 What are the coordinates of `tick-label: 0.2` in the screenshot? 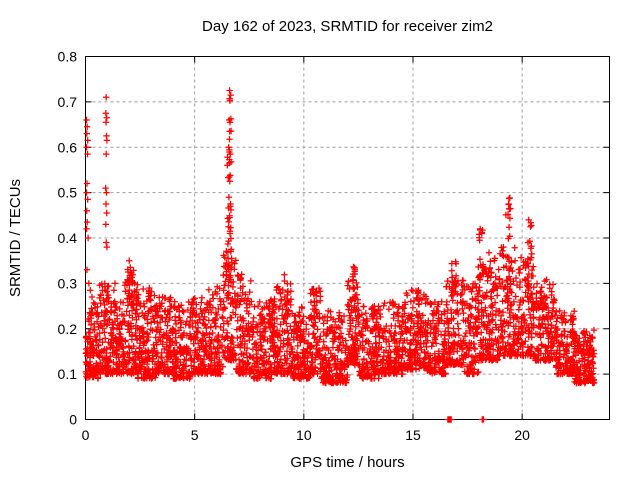 It's located at (68, 329).